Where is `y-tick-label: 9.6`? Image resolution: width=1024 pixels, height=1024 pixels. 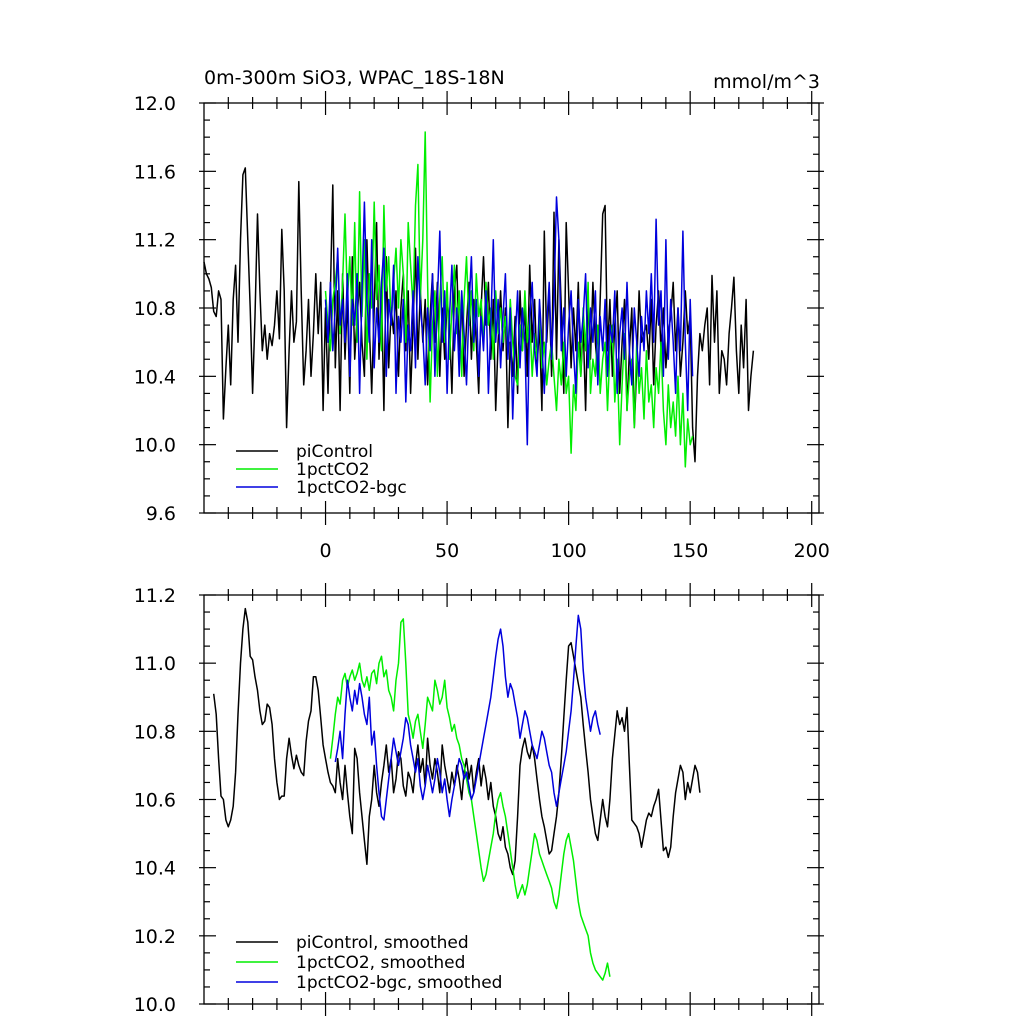
y-tick-label: 9.6 is located at coordinates (161, 514).